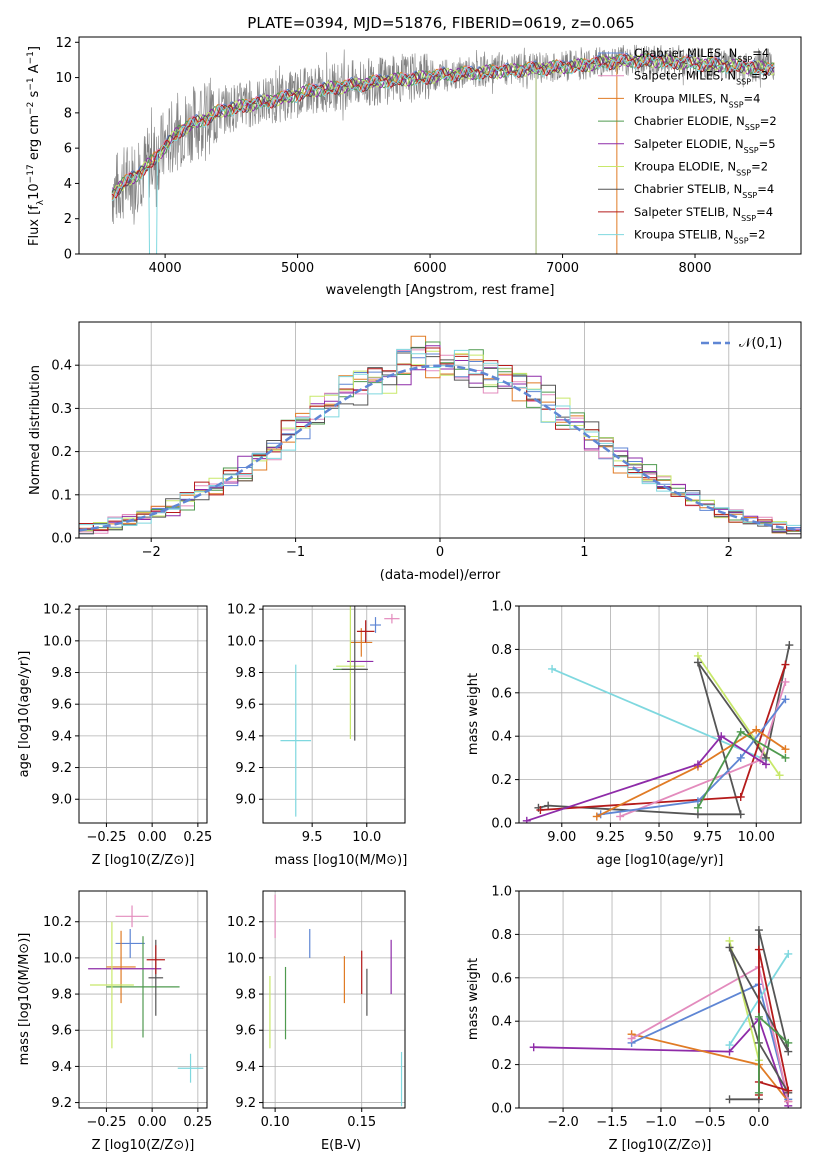 The width and height of the screenshot is (819, 1170). I want to click on x-tick-label: −1.0, so click(661, 1122).